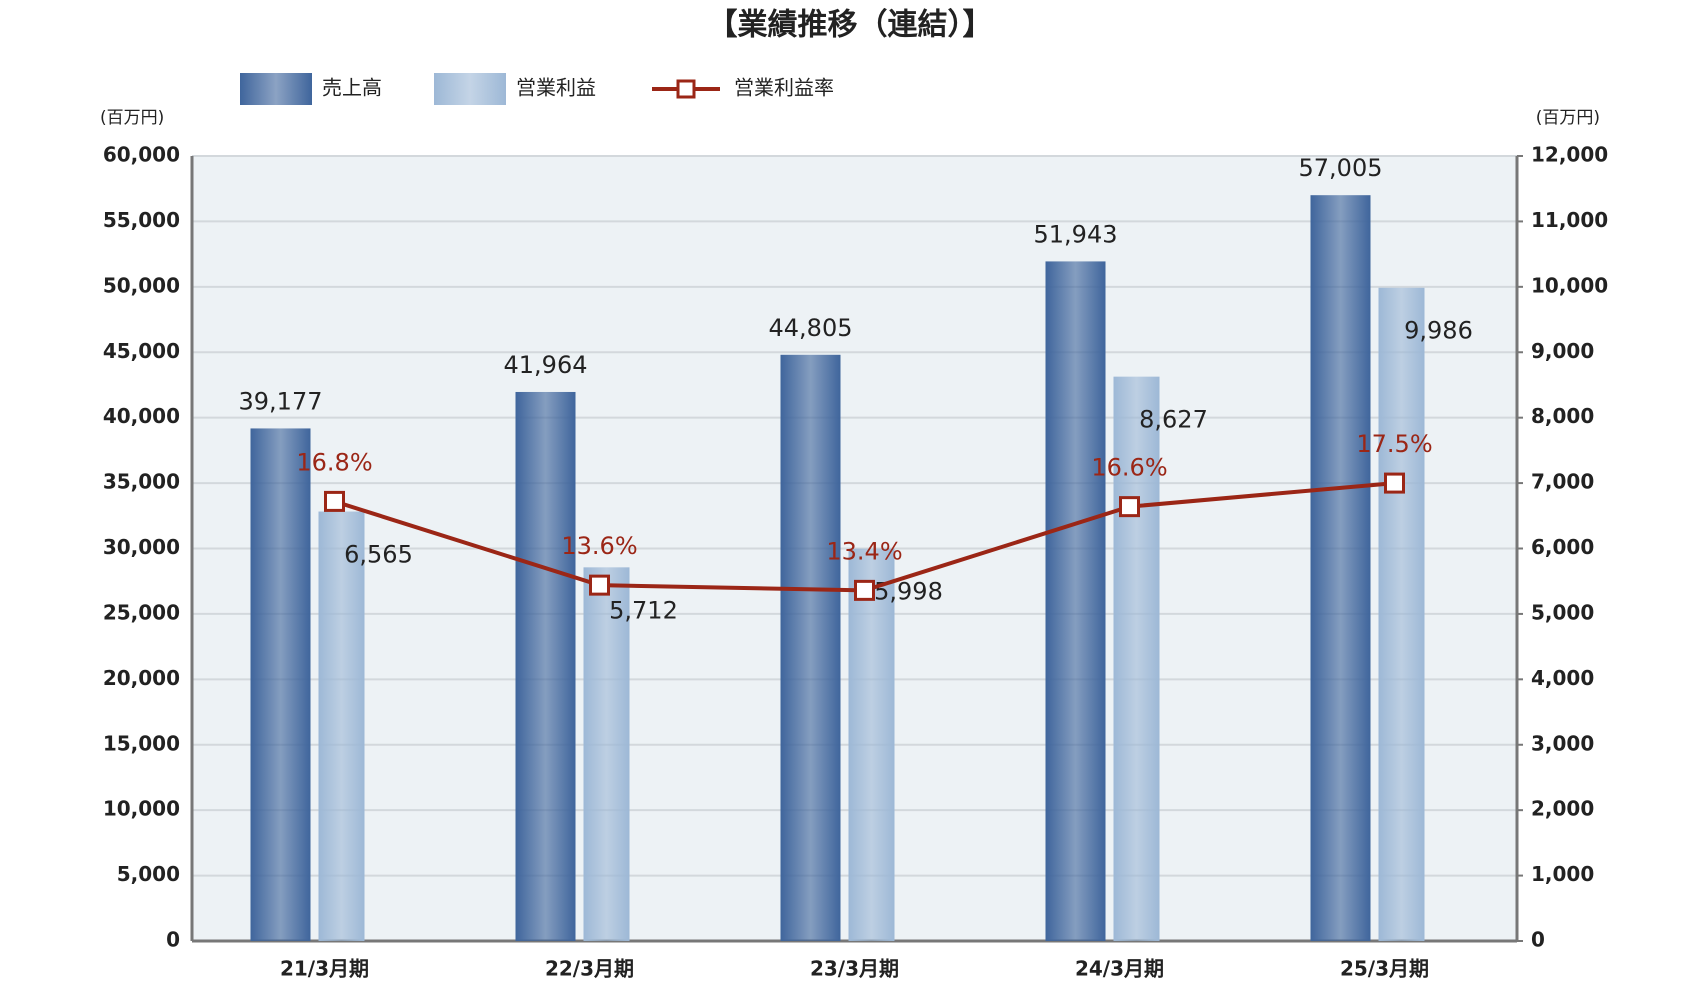 Image resolution: width=1700 pixels, height=982 pixels. Describe the element at coordinates (589, 969) in the screenshot. I see `x-tick-label: 22/3月期` at that location.